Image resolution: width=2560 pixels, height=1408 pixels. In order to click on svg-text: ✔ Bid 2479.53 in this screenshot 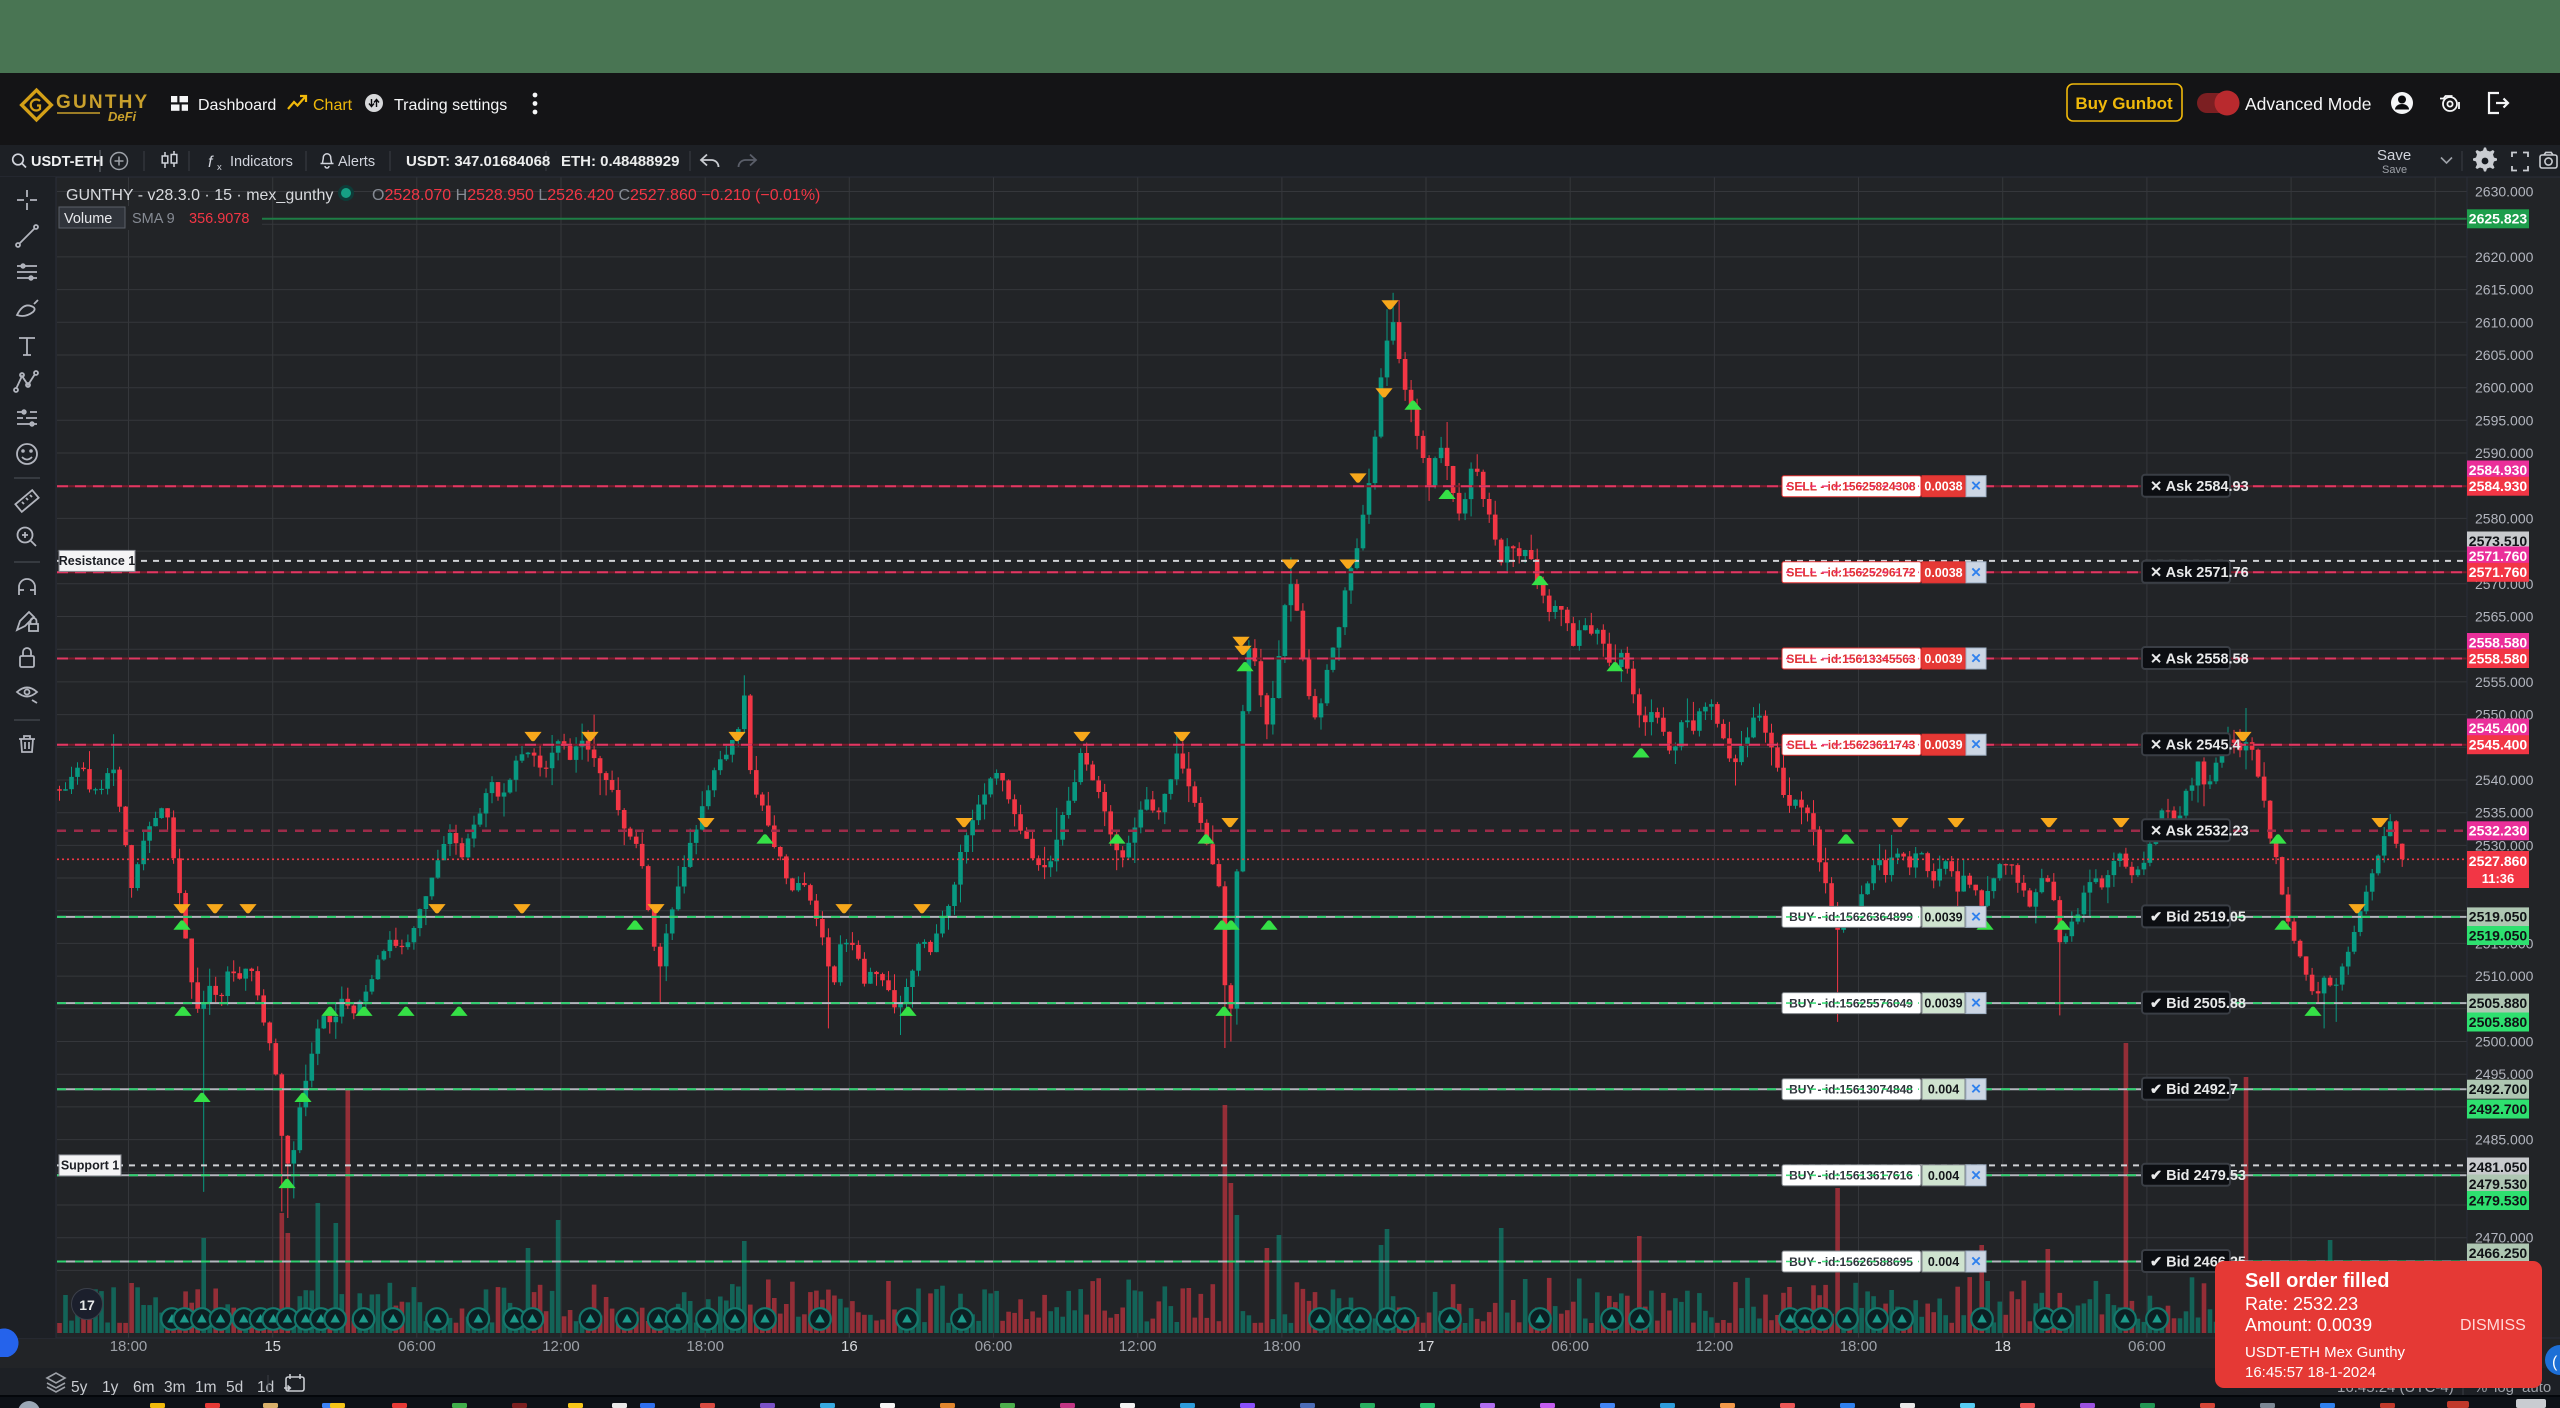, I will do `click(2198, 1176)`.